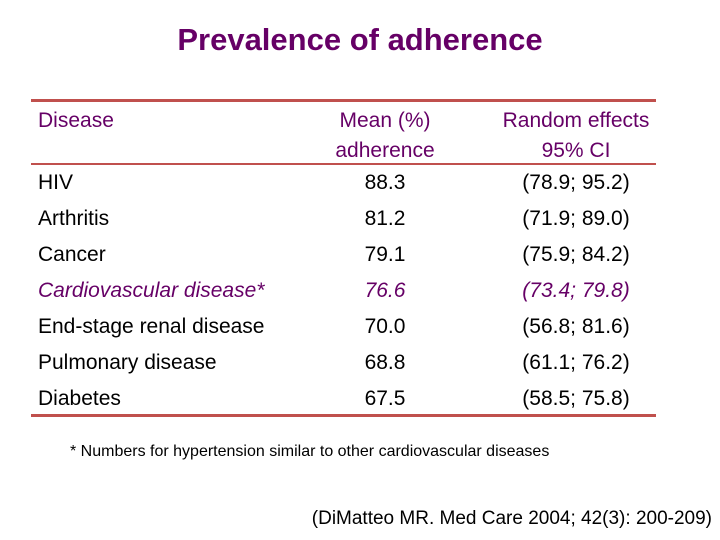 Image resolution: width=720 pixels, height=540 pixels. Describe the element at coordinates (385, 150) in the screenshot. I see `header-mean-line2: adherence` at that location.